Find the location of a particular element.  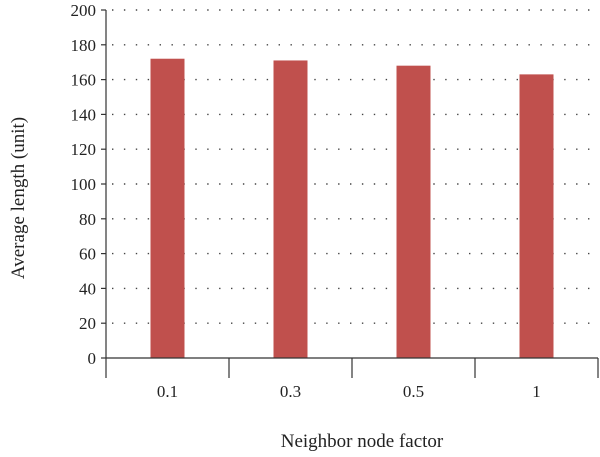

y-tick-labels: 0 20 40 60 80 100 120 140 160 180 200 is located at coordinates (88, 184).